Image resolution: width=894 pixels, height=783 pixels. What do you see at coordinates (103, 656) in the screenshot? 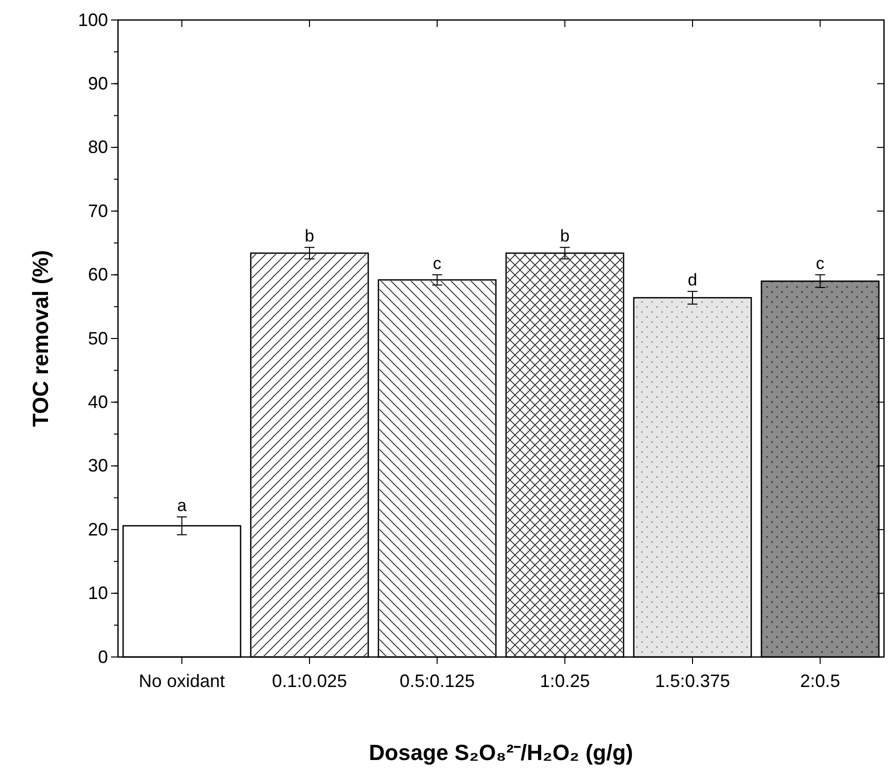
I see `y-tick-label: 0` at bounding box center [103, 656].